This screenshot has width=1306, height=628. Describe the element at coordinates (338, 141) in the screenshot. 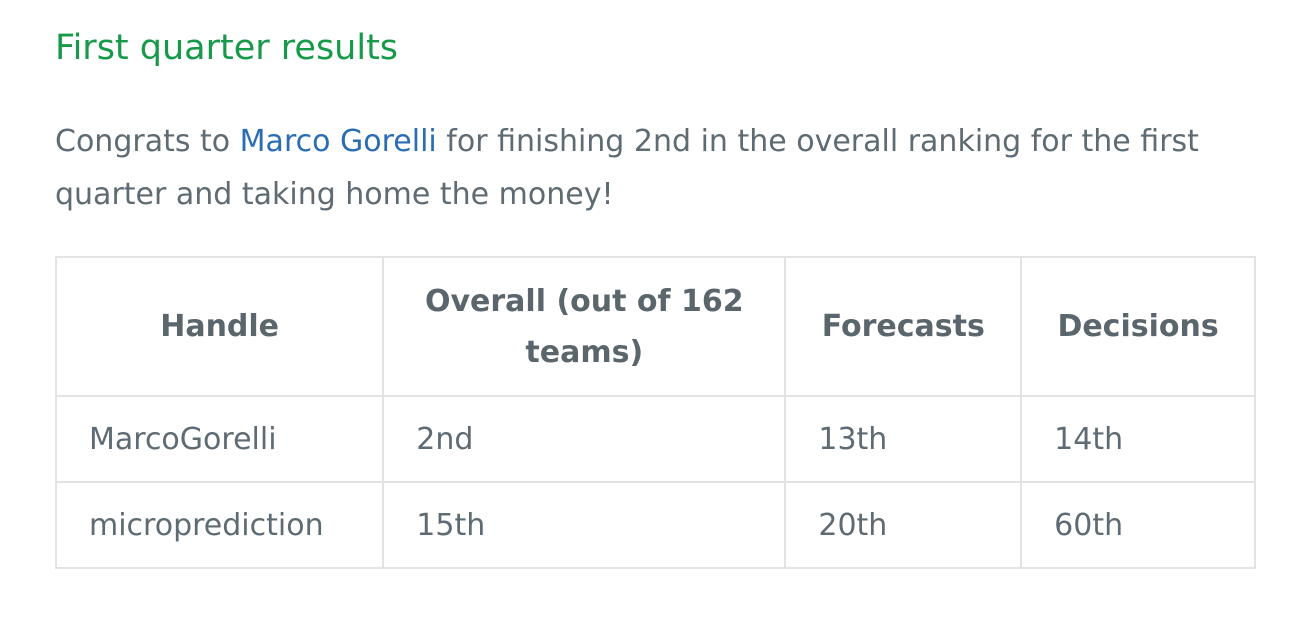

I see `marco-gorelli-link: Marco Gorelli` at that location.